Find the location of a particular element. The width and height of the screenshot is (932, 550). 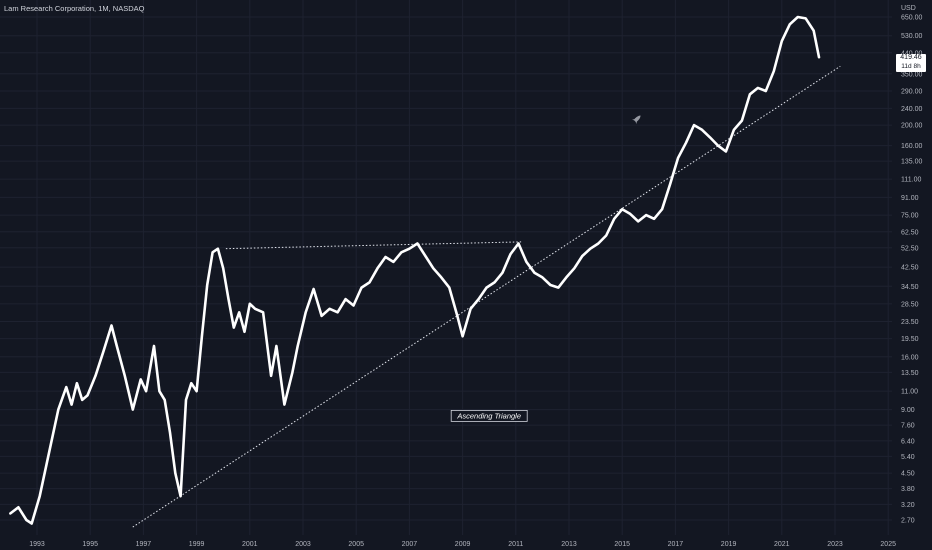

y-tick-label: 3.80 is located at coordinates (908, 489).